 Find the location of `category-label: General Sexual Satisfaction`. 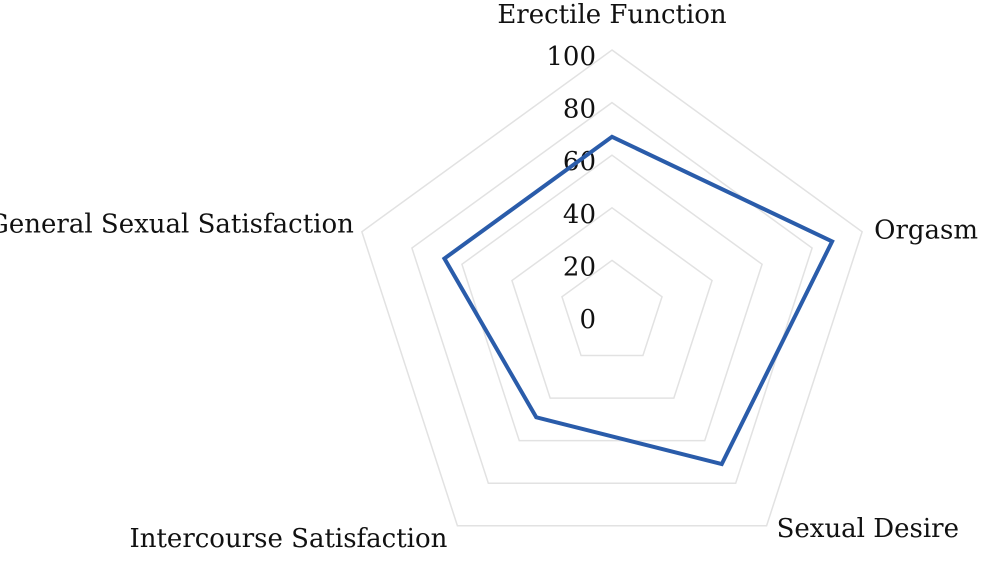

category-label: General Sexual Satisfaction is located at coordinates (177, 225).